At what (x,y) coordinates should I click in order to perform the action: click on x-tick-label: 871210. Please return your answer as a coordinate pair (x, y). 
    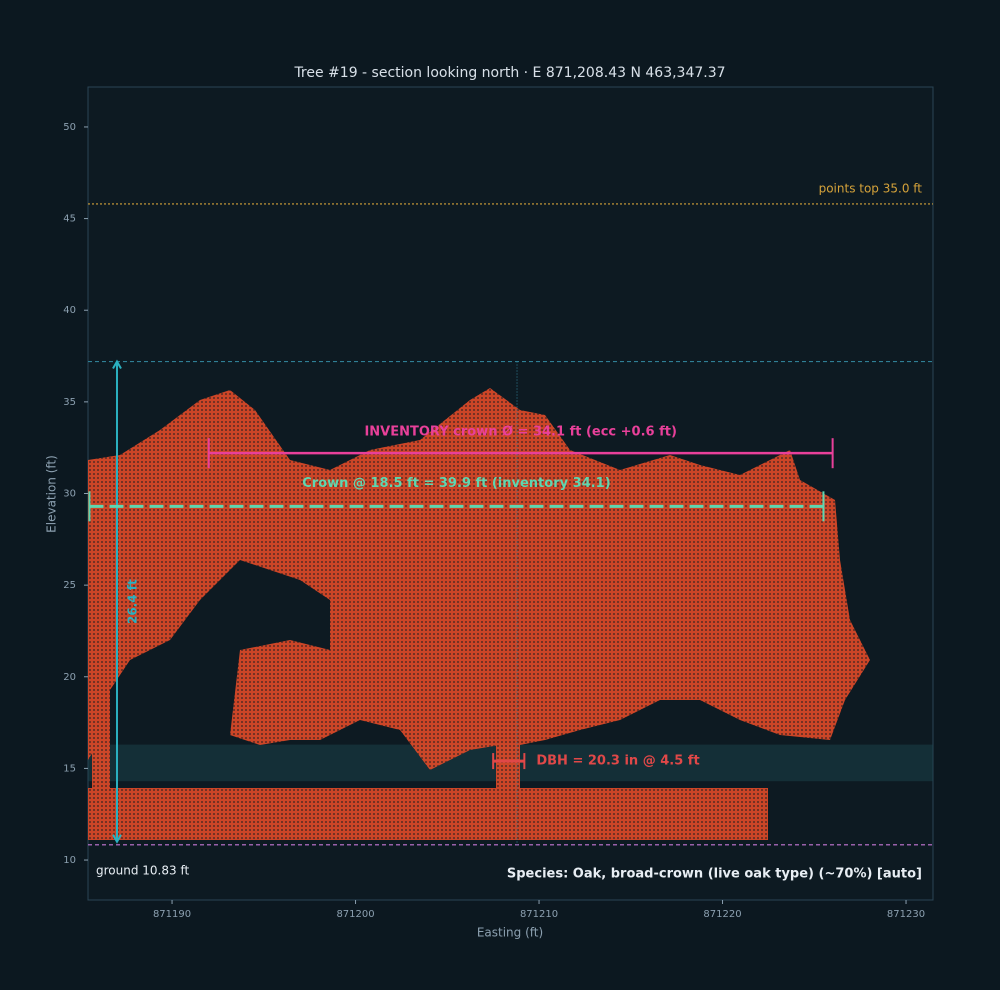
    Looking at the image, I should click on (539, 914).